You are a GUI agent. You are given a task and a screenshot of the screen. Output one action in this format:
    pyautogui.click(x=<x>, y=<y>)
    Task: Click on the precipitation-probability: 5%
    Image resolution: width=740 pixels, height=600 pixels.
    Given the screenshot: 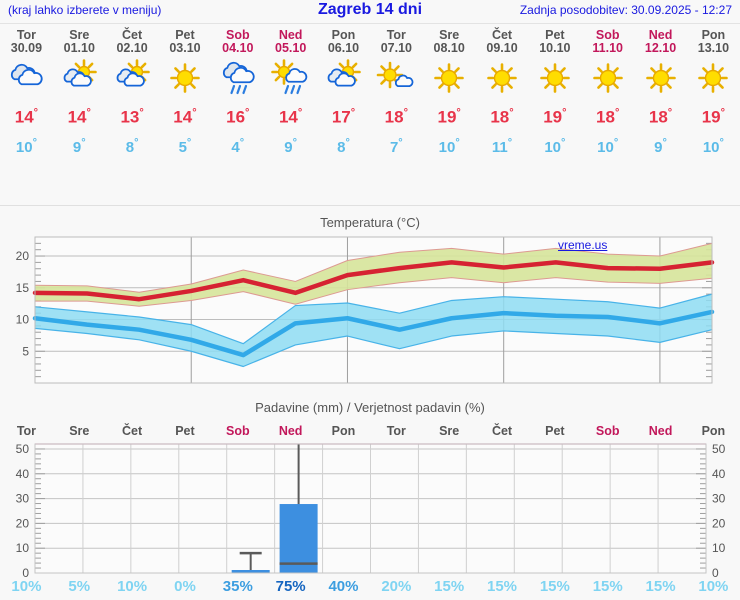 What is the action you would take?
    pyautogui.click(x=79, y=586)
    